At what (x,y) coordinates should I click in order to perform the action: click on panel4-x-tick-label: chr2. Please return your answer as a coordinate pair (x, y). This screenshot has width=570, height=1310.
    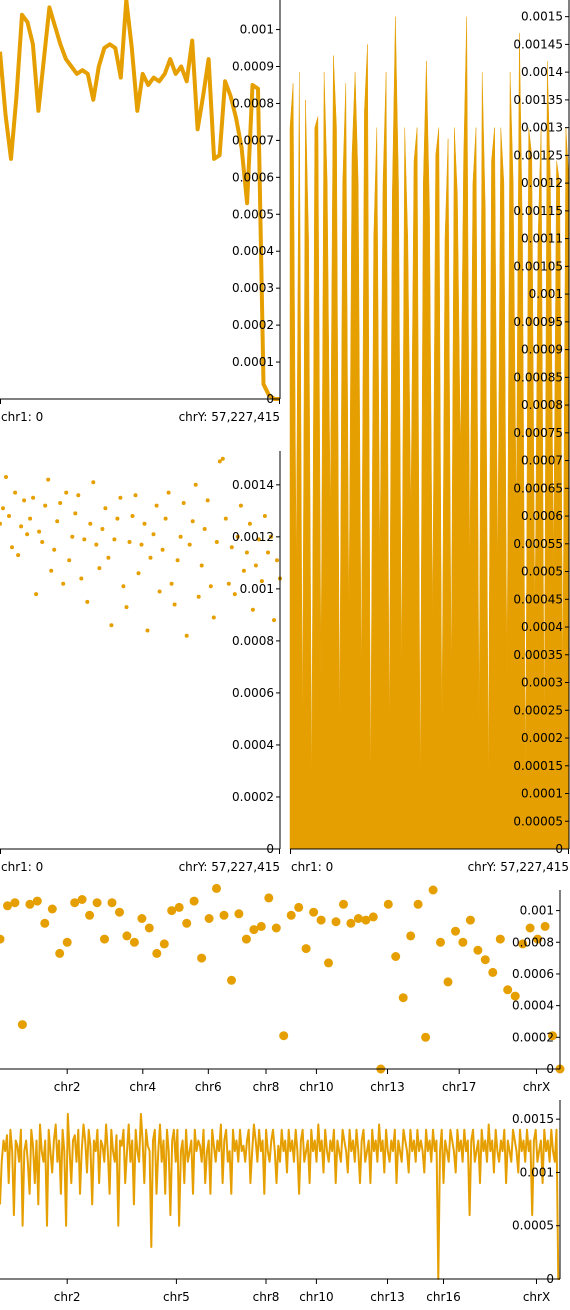
    Looking at the image, I should click on (67, 1087).